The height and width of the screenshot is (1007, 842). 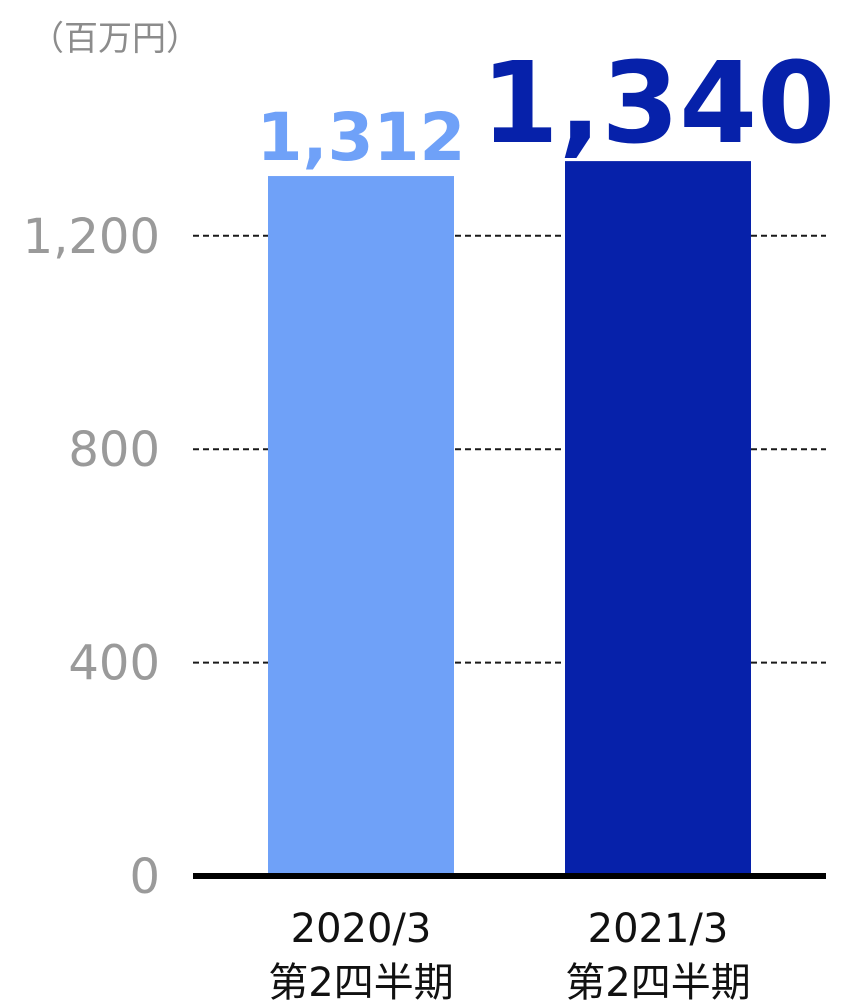 I want to click on category-label-0-line-0: 2020/3, so click(x=361, y=929).